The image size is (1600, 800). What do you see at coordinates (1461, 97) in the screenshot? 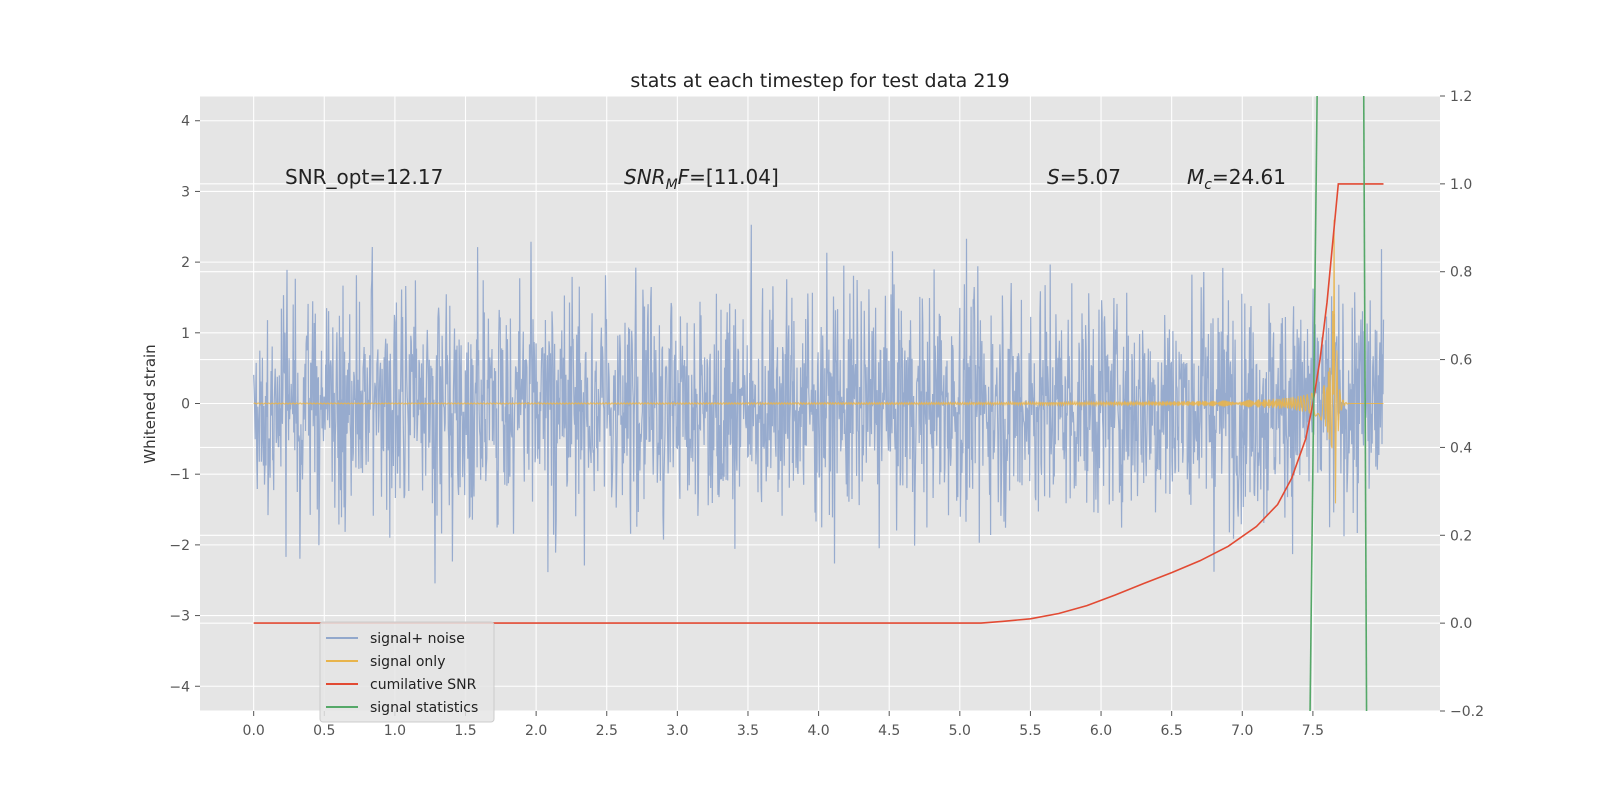
I see `y2-tick-label: 1.2` at bounding box center [1461, 97].